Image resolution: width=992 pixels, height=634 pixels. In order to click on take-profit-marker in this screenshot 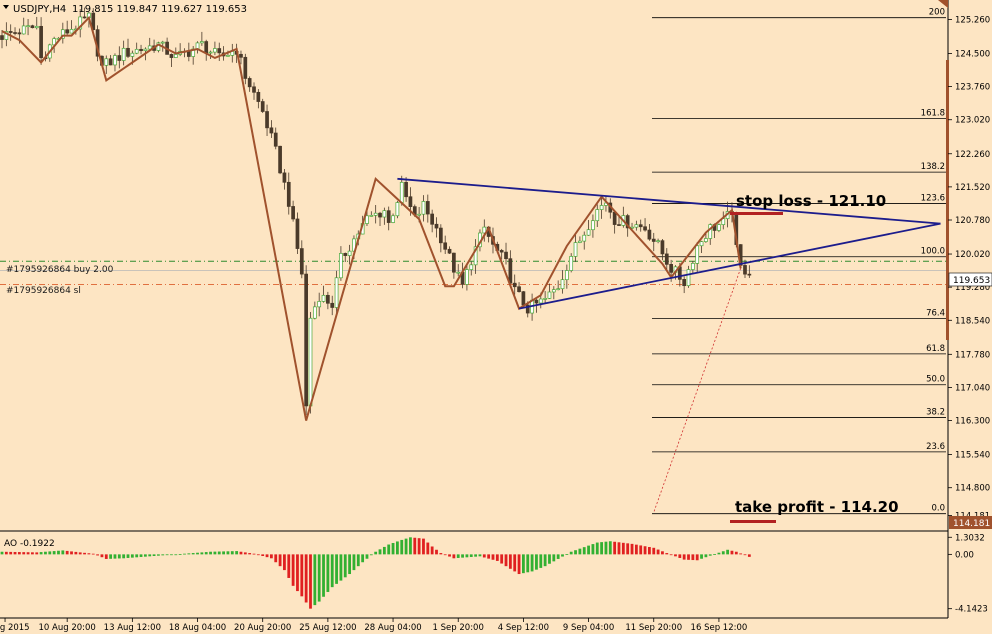, I will do `click(753, 521)`.